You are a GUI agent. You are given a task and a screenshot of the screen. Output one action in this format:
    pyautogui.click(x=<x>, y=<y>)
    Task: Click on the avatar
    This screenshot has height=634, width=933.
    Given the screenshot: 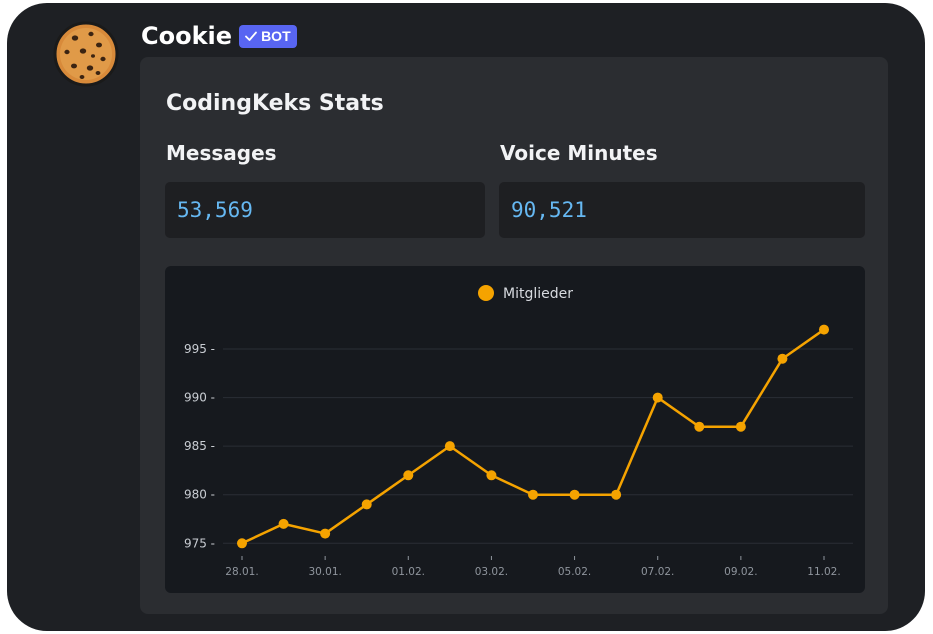 What is the action you would take?
    pyautogui.click(x=86, y=54)
    